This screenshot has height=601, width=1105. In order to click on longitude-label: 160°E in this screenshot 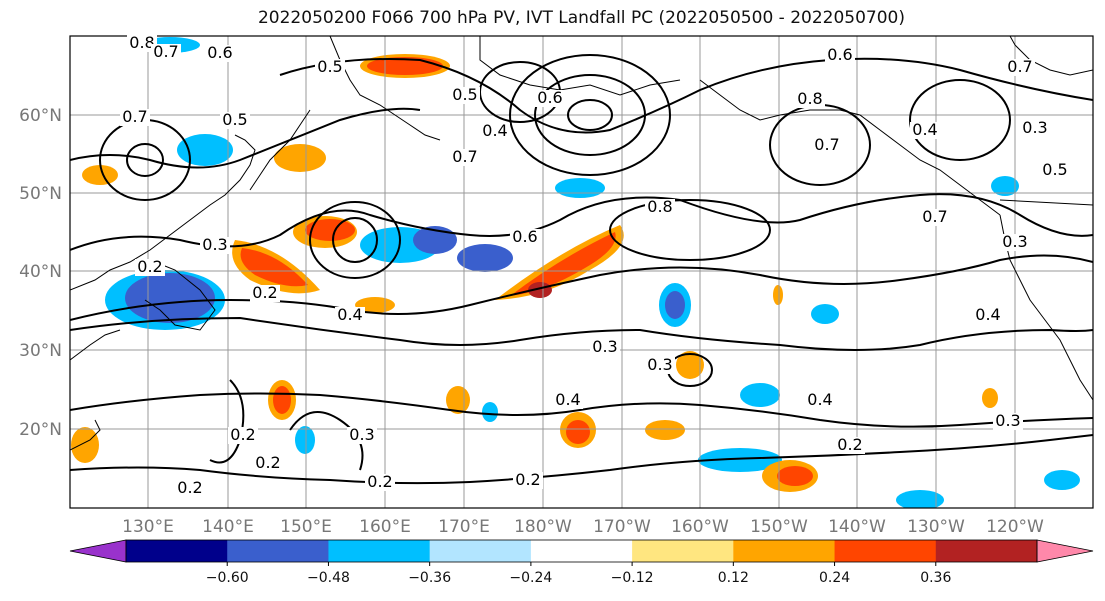, I will do `click(385, 527)`.